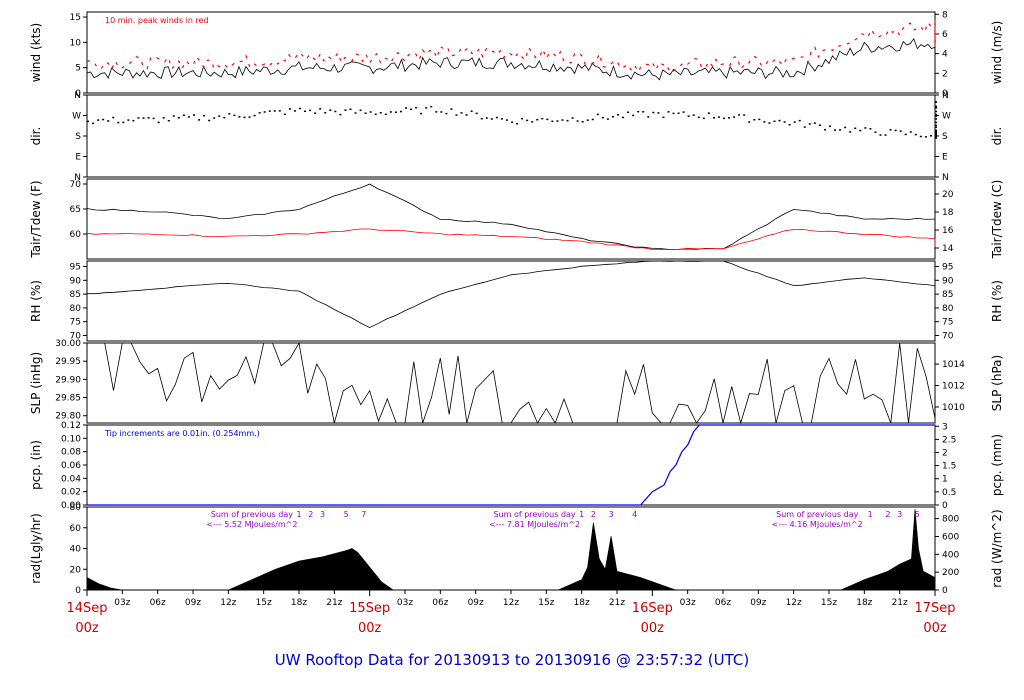 Image resolution: width=1024 pixels, height=700 pixels. What do you see at coordinates (653, 628) in the screenshot?
I see `x-day-time: 00z` at bounding box center [653, 628].